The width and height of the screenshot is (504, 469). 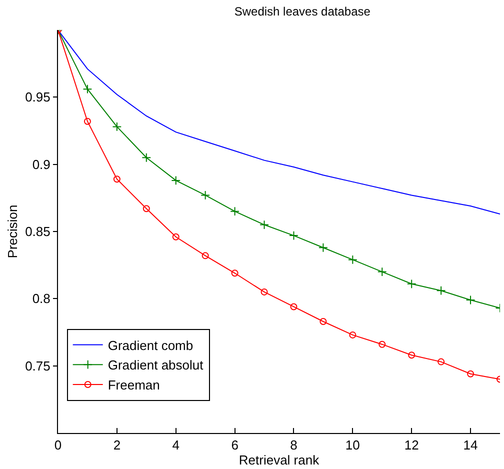 I want to click on x-tick-label: 12, so click(x=411, y=445).